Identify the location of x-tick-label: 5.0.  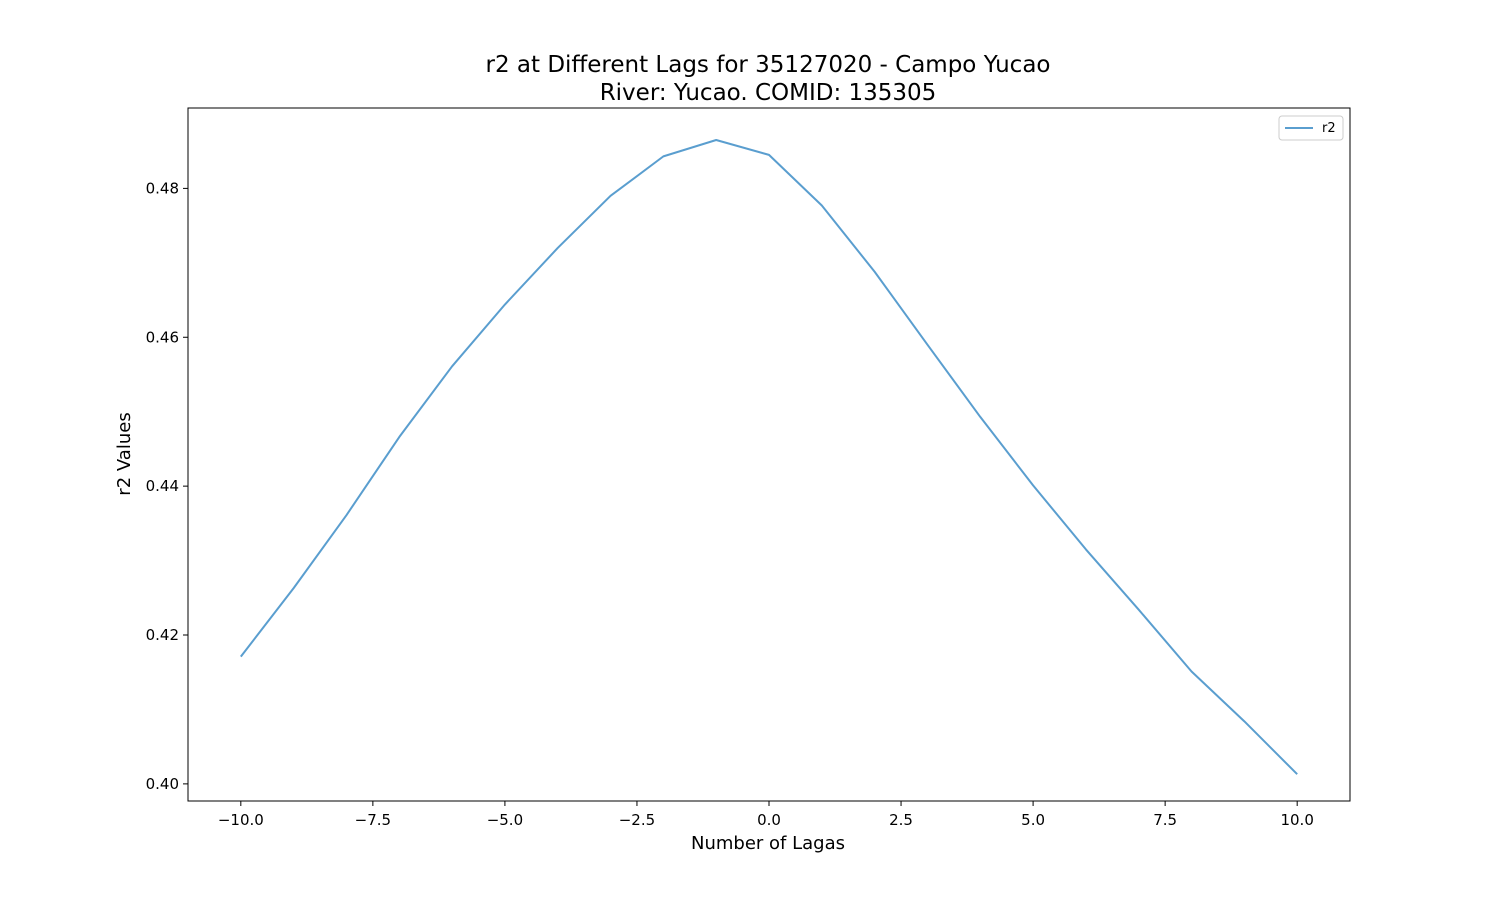
(1033, 820).